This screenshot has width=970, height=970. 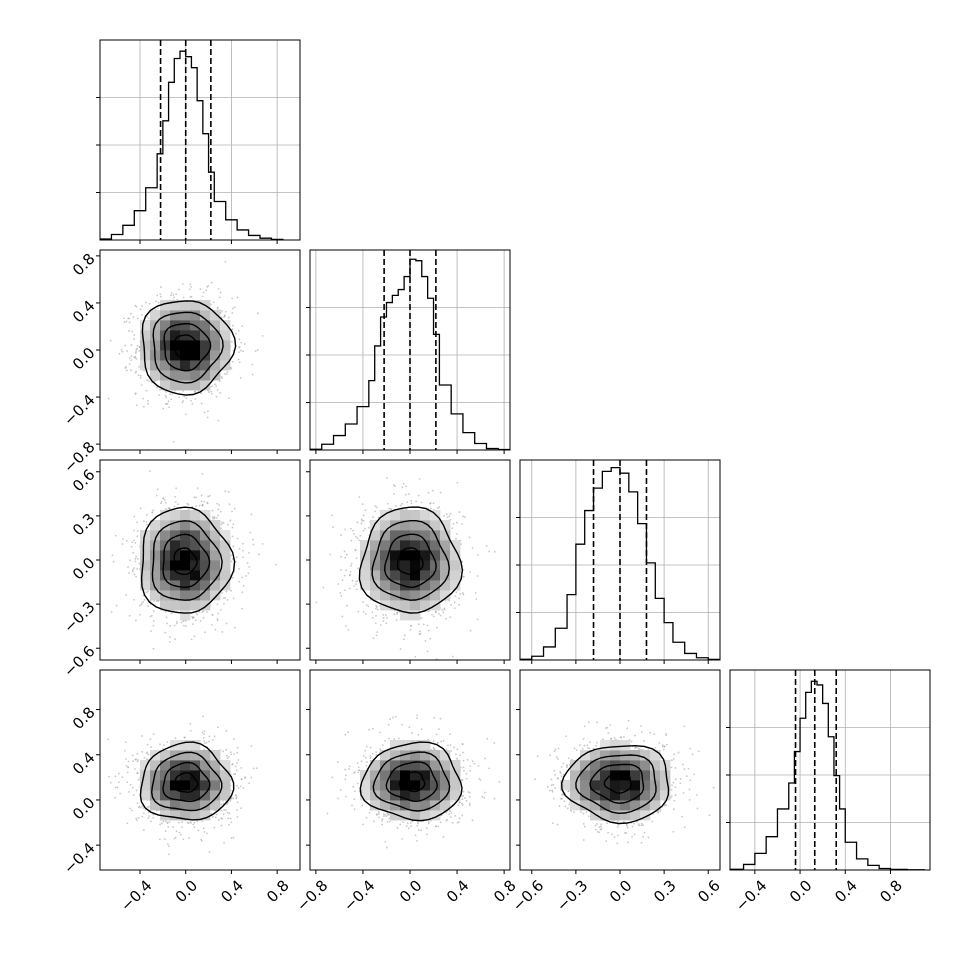 What do you see at coordinates (84, 764) in the screenshot?
I see `y-tick-label: 0.4` at bounding box center [84, 764].